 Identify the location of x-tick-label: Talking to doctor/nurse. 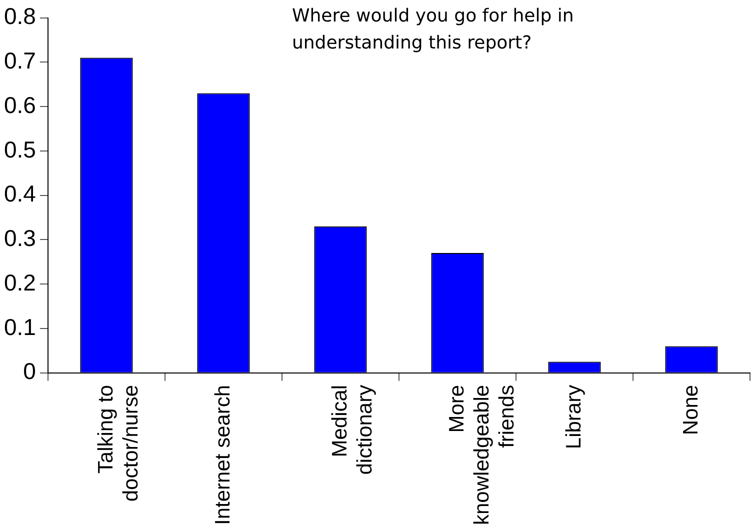
(118, 443).